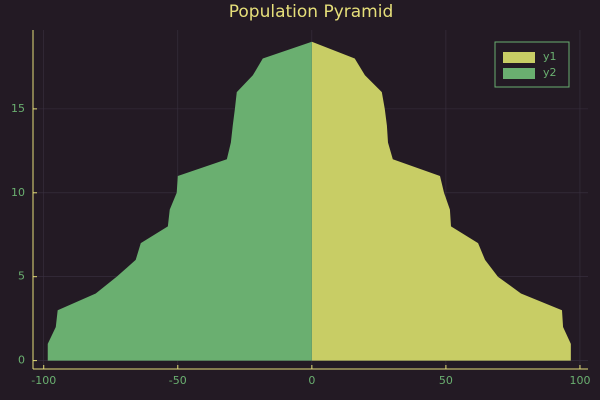  Describe the element at coordinates (43, 380) in the screenshot. I see `x-tick-label: -100` at that location.